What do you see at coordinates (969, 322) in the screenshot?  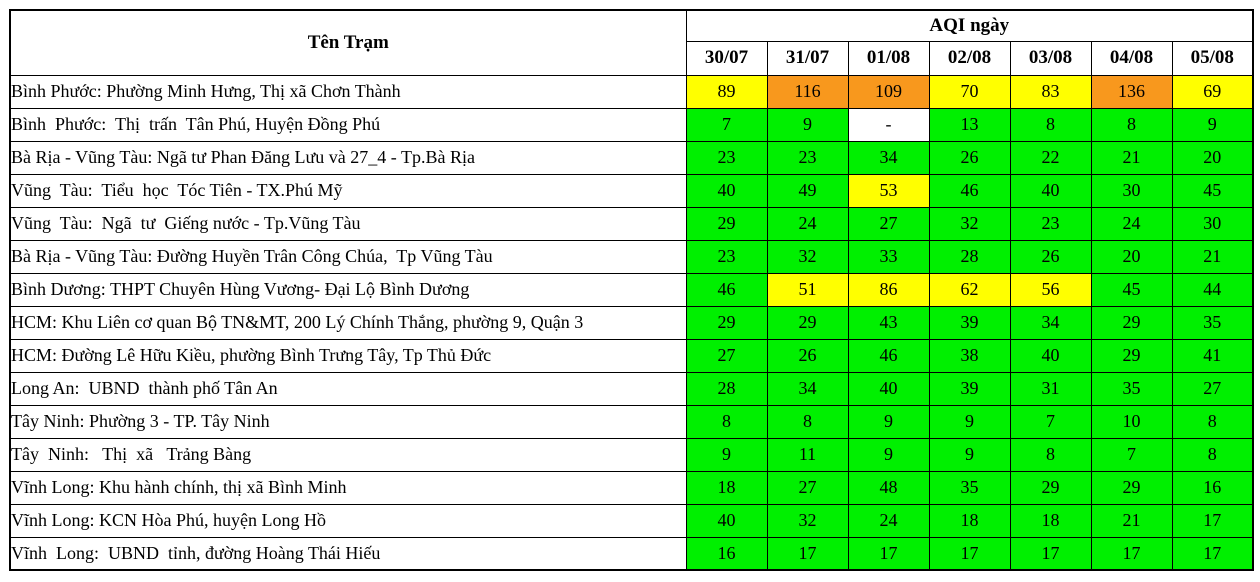 I see `aqi-value-cell: 39` at bounding box center [969, 322].